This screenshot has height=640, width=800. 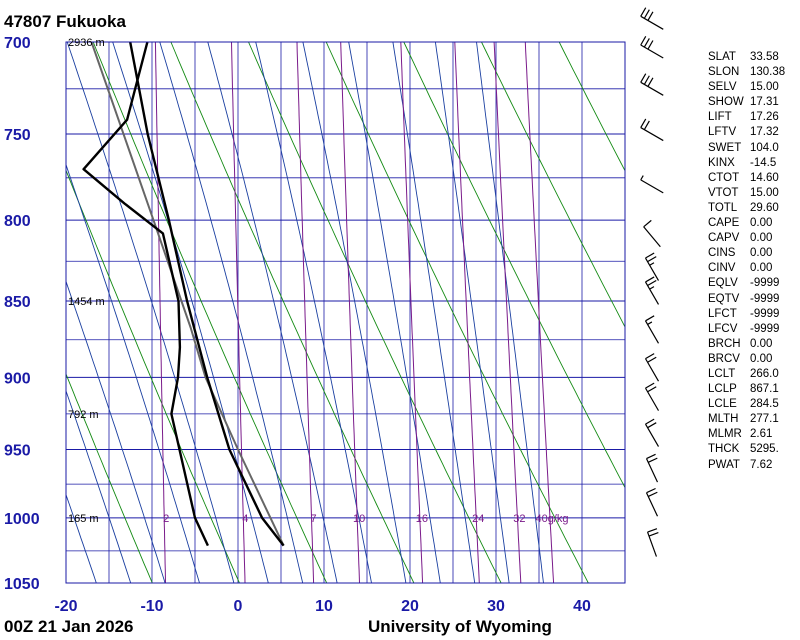 What do you see at coordinates (764, 147) in the screenshot?
I see `index-value: 104.0` at bounding box center [764, 147].